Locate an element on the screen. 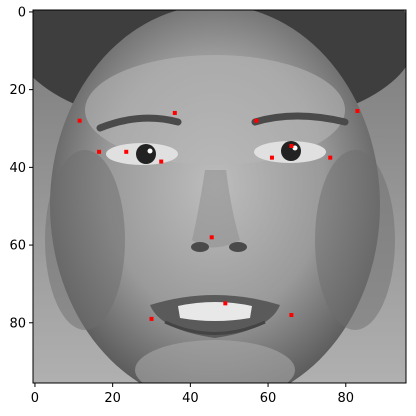 Image resolution: width=416 pixels, height=416 pixels. x-axis: 0 20 40 60 80 is located at coordinates (192, 394).